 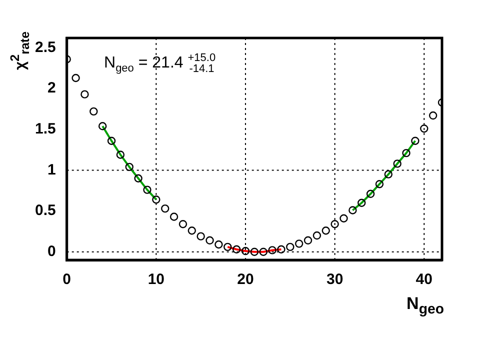 What do you see at coordinates (45, 47) in the screenshot?
I see `y-tick-label: 2.5` at bounding box center [45, 47].